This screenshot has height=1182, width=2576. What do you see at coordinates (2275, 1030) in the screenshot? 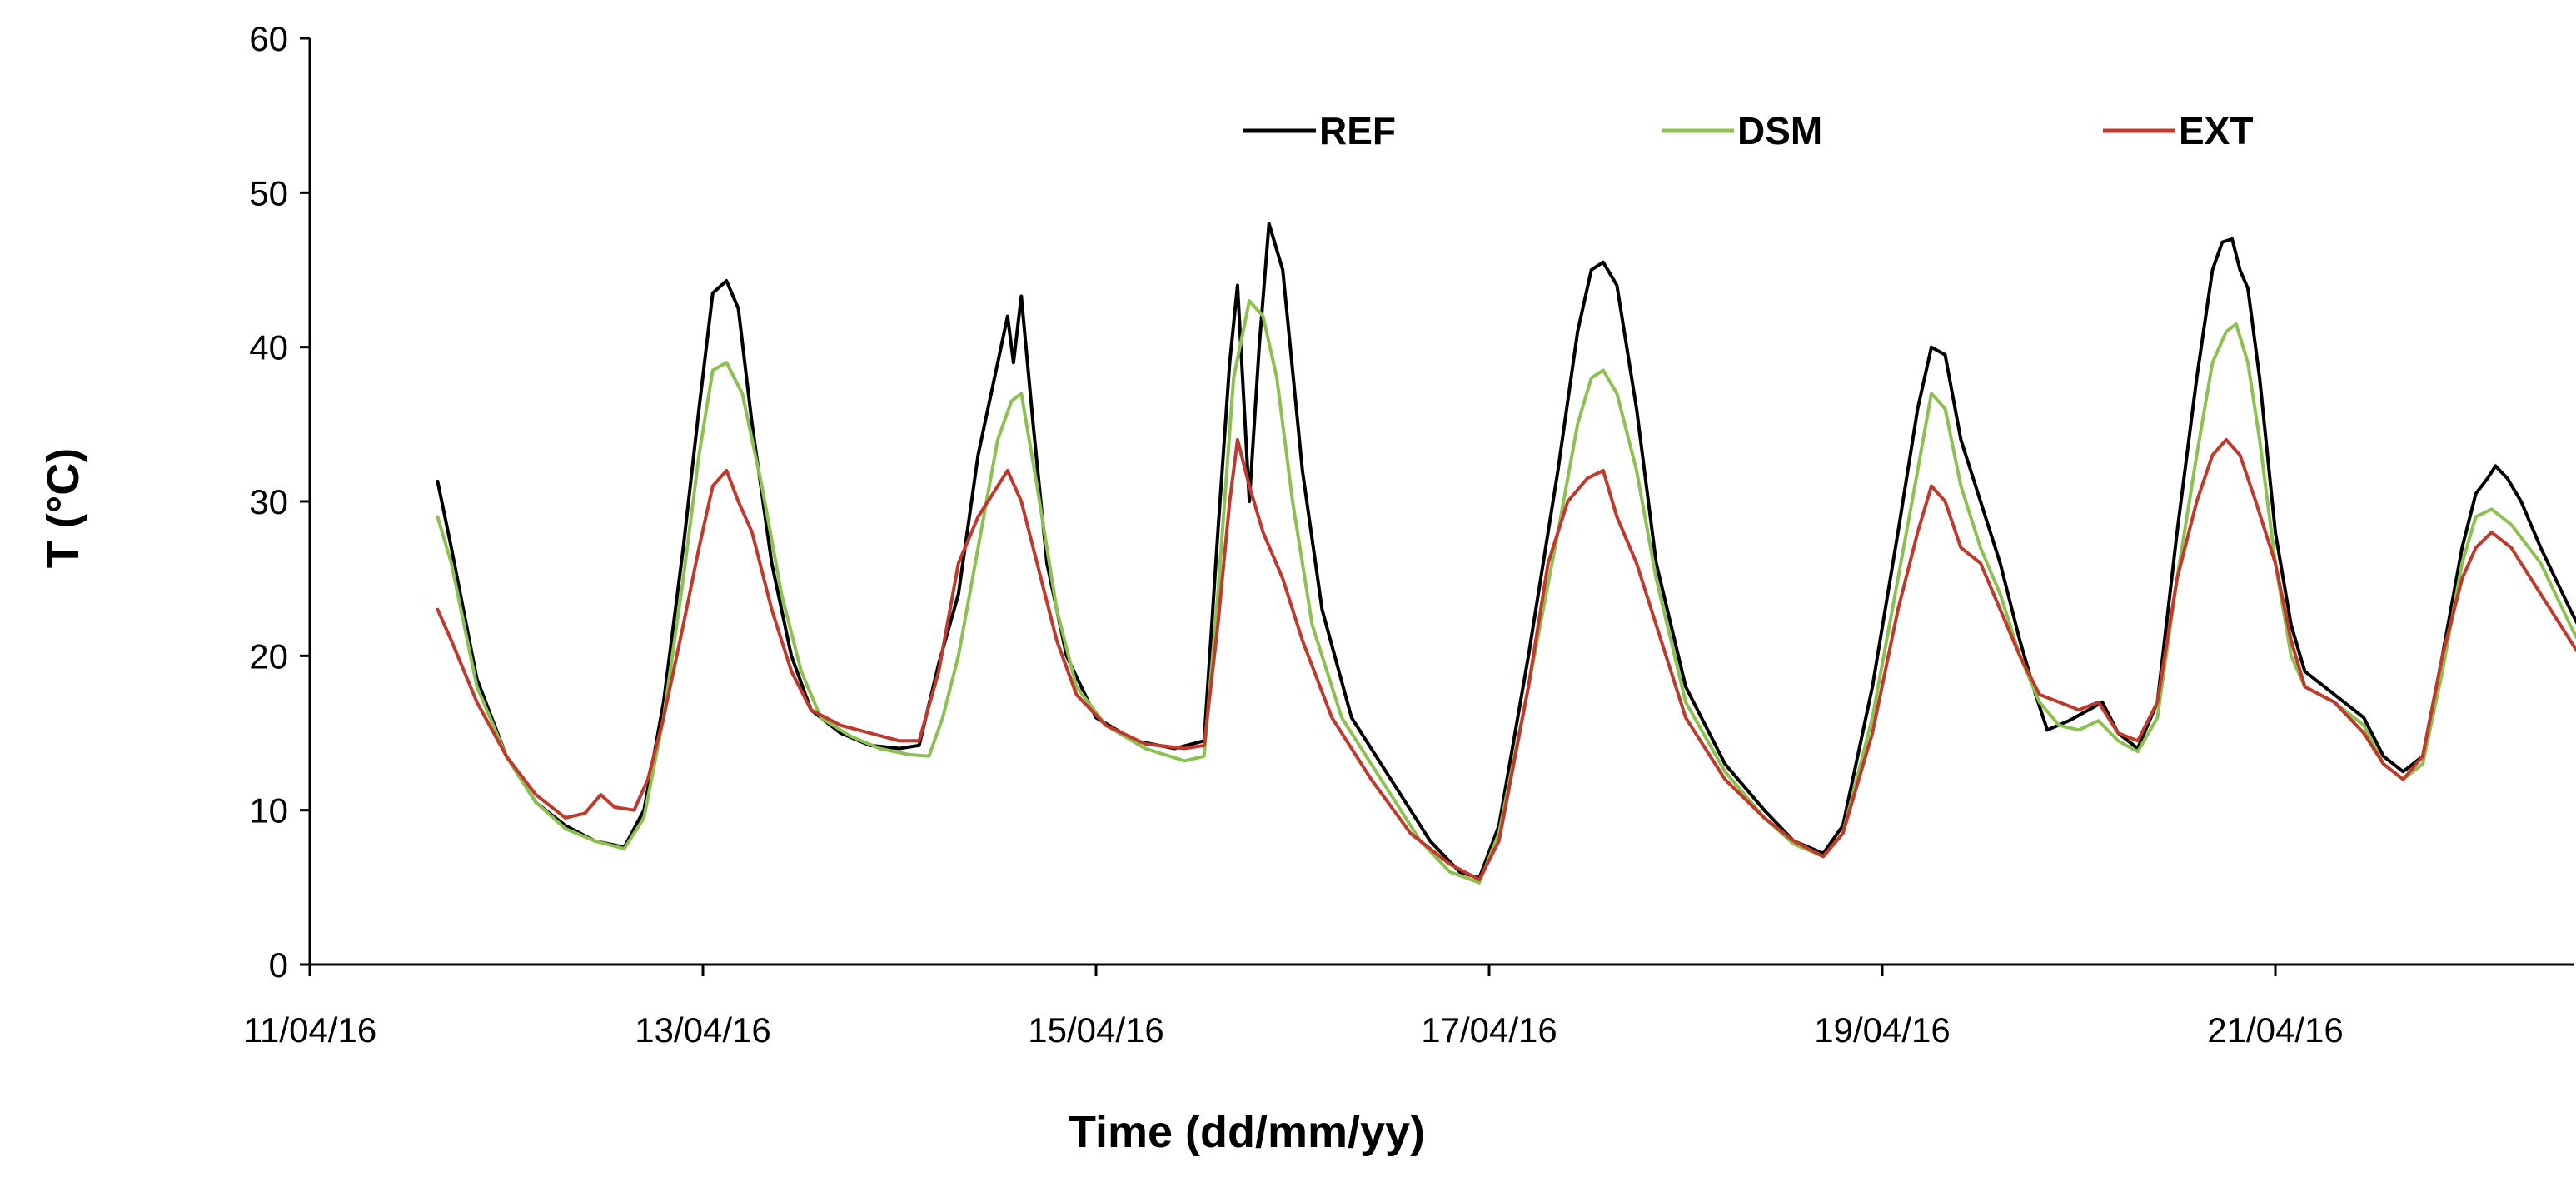
I see `x-tick-label: 21/04/16` at bounding box center [2275, 1030].